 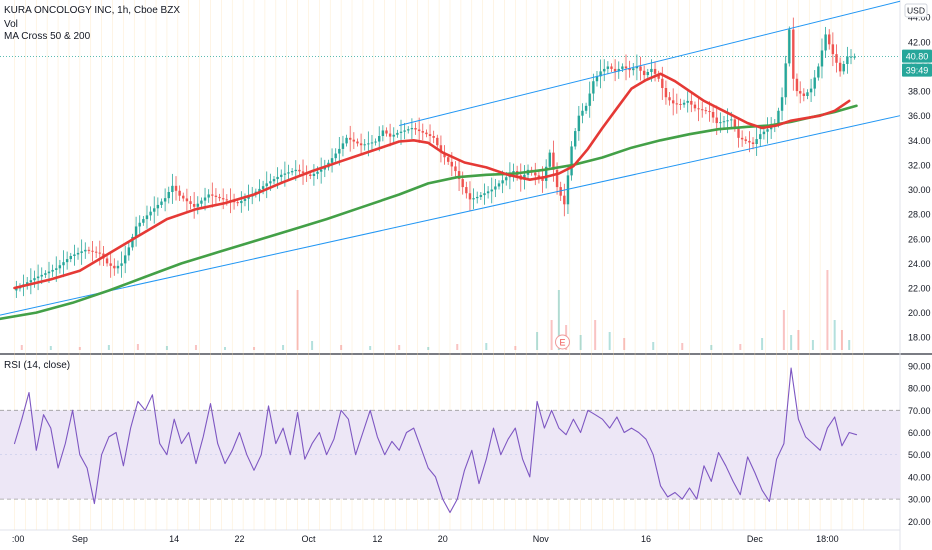 What do you see at coordinates (562, 342) in the screenshot?
I see `earnings-marker-circle` at bounding box center [562, 342].